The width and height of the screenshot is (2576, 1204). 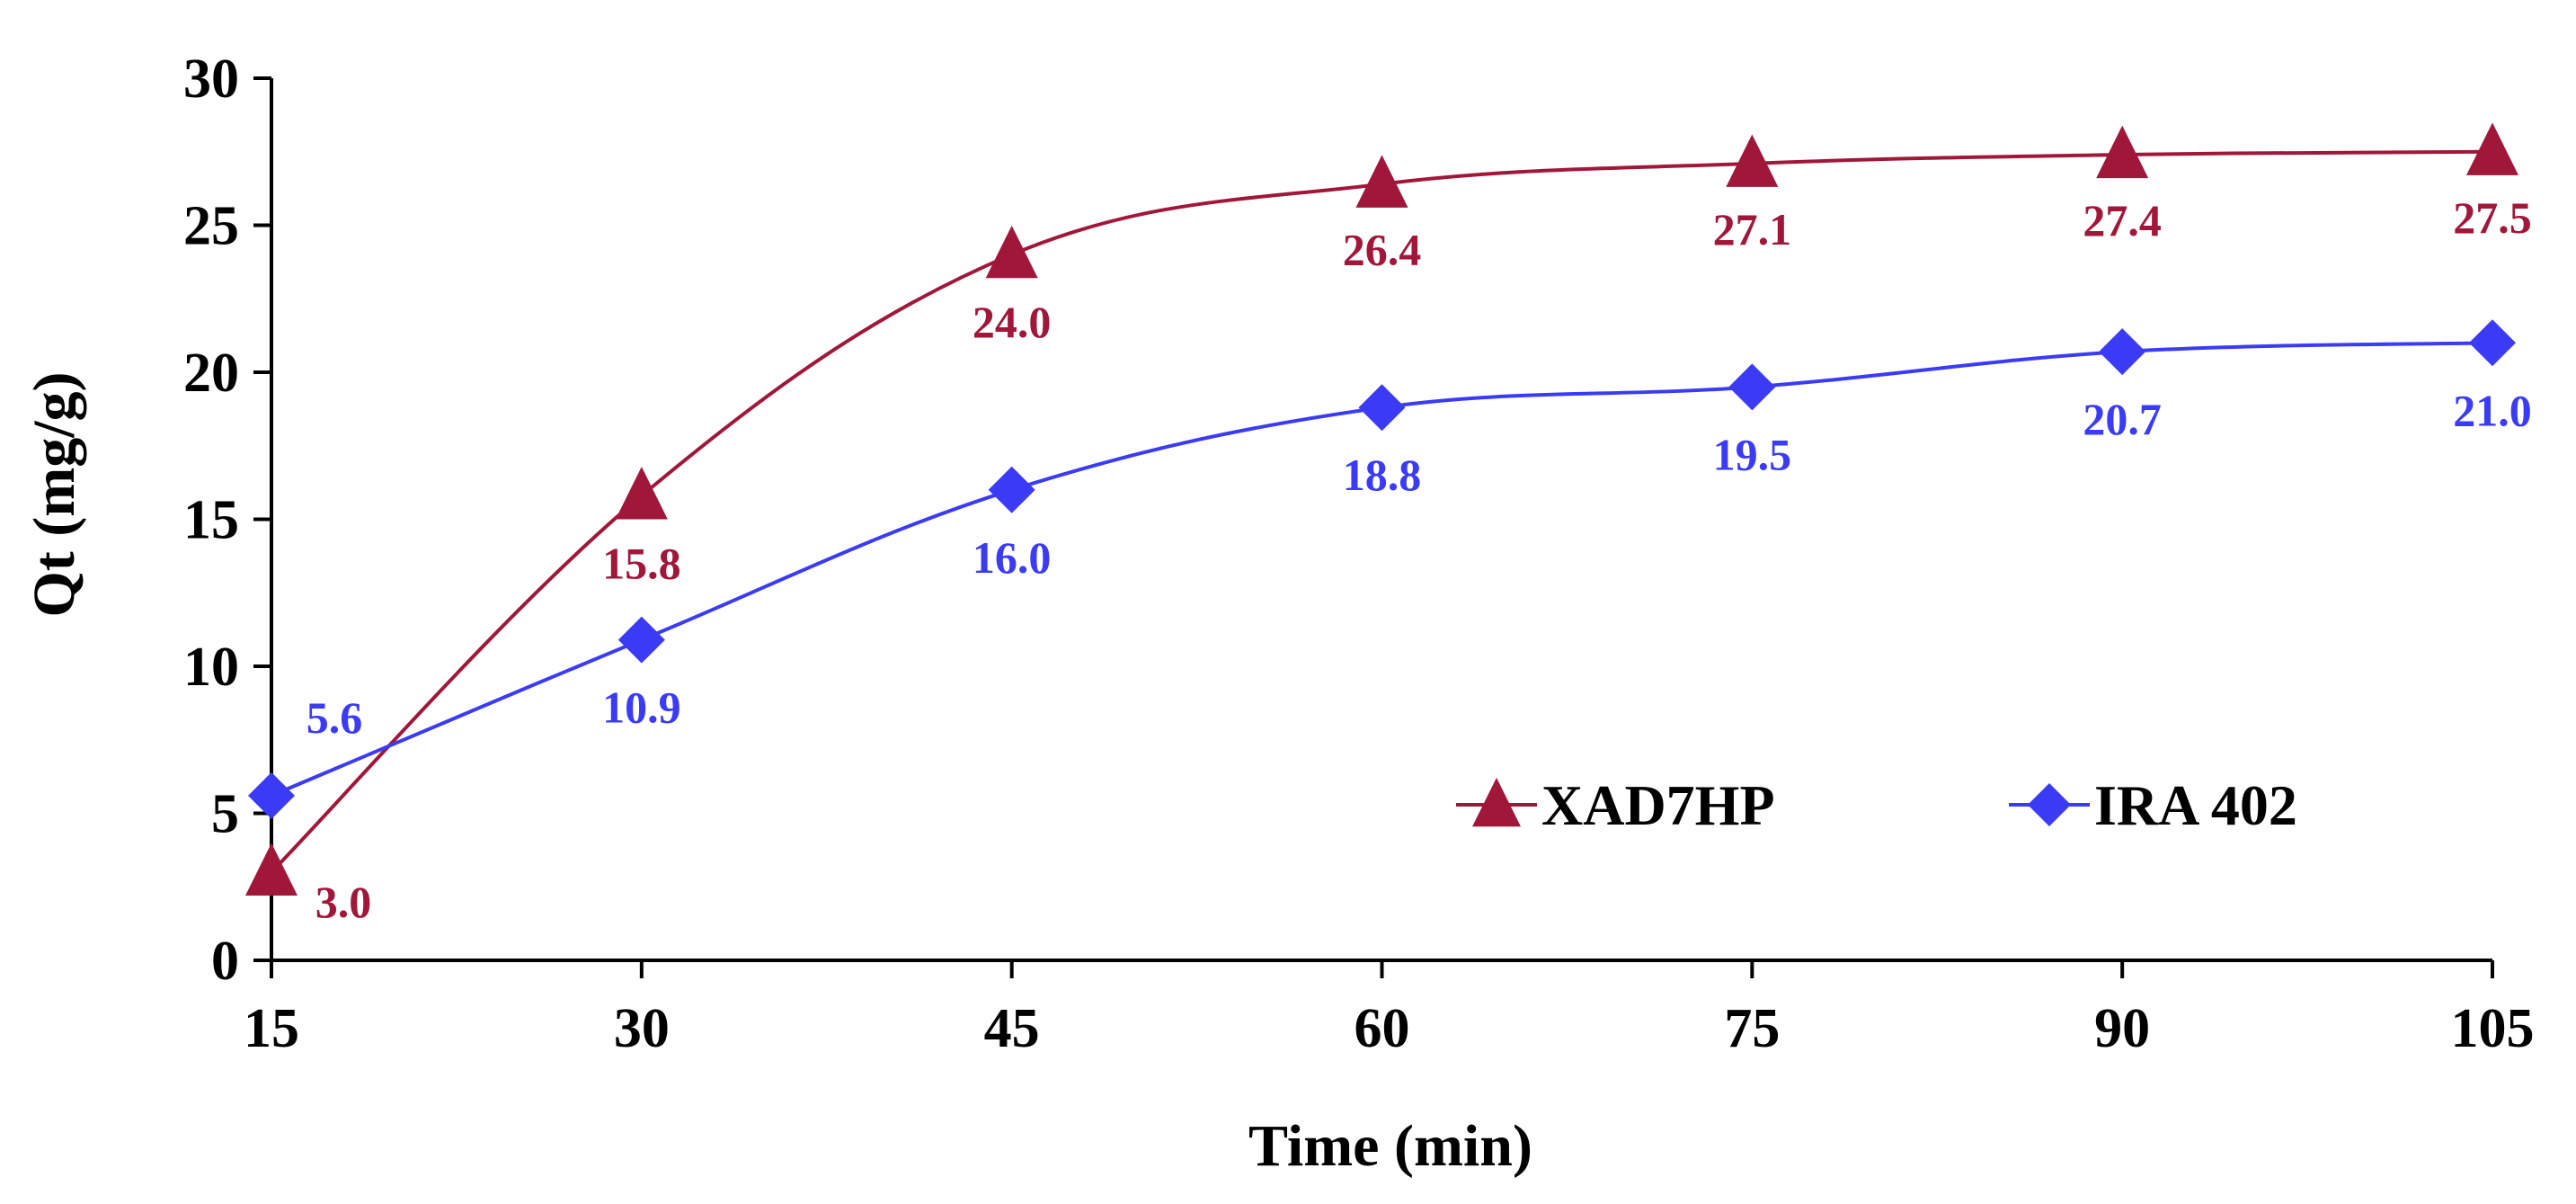 What do you see at coordinates (2492, 410) in the screenshot?
I see `data-label-ira-402: 21.0` at bounding box center [2492, 410].